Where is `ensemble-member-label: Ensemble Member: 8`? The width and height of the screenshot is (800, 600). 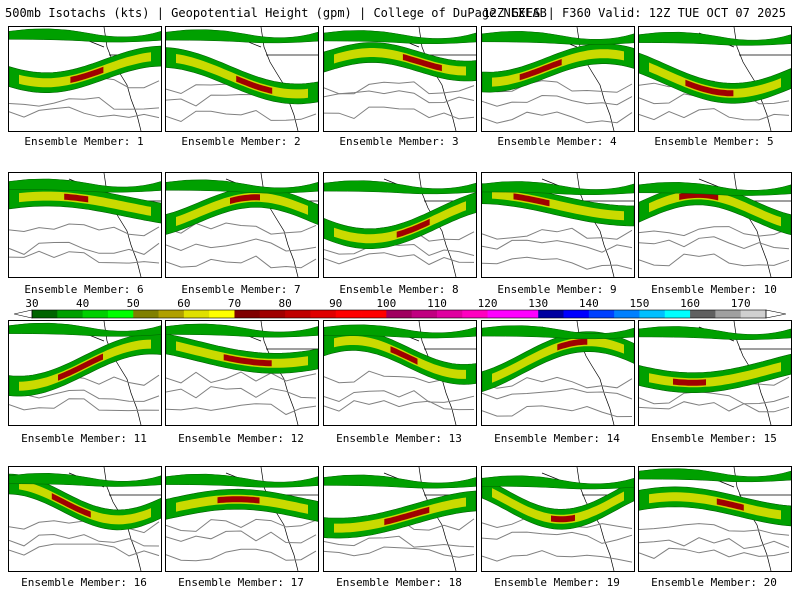
ensemble-member-label: Ensemble Member: 8 is located at coordinates (399, 289).